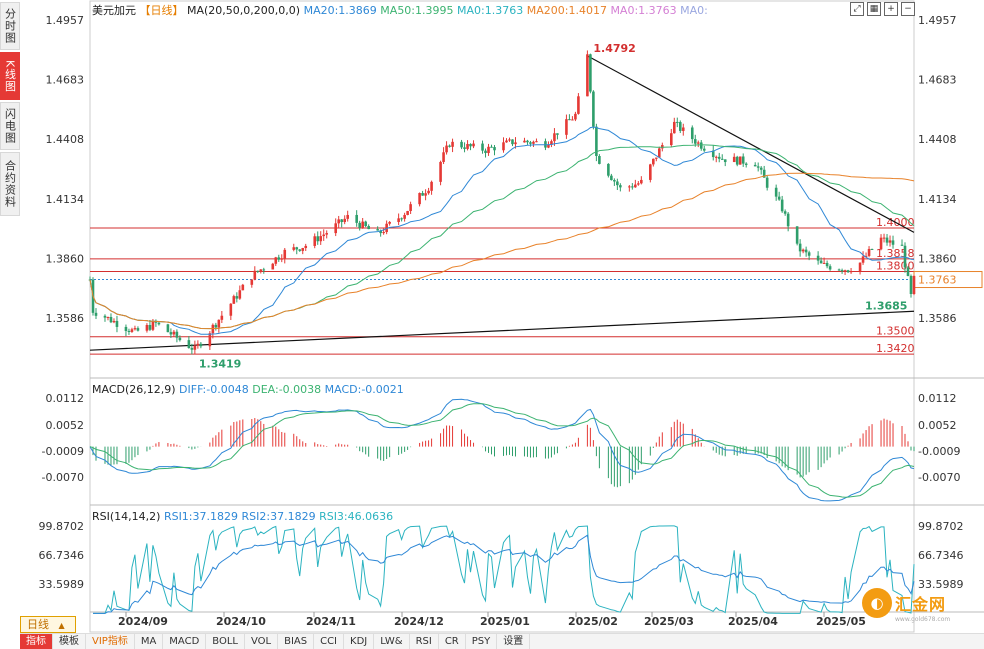 The image size is (984, 649). I want to click on x-axis-label: 2024/11, so click(331, 621).